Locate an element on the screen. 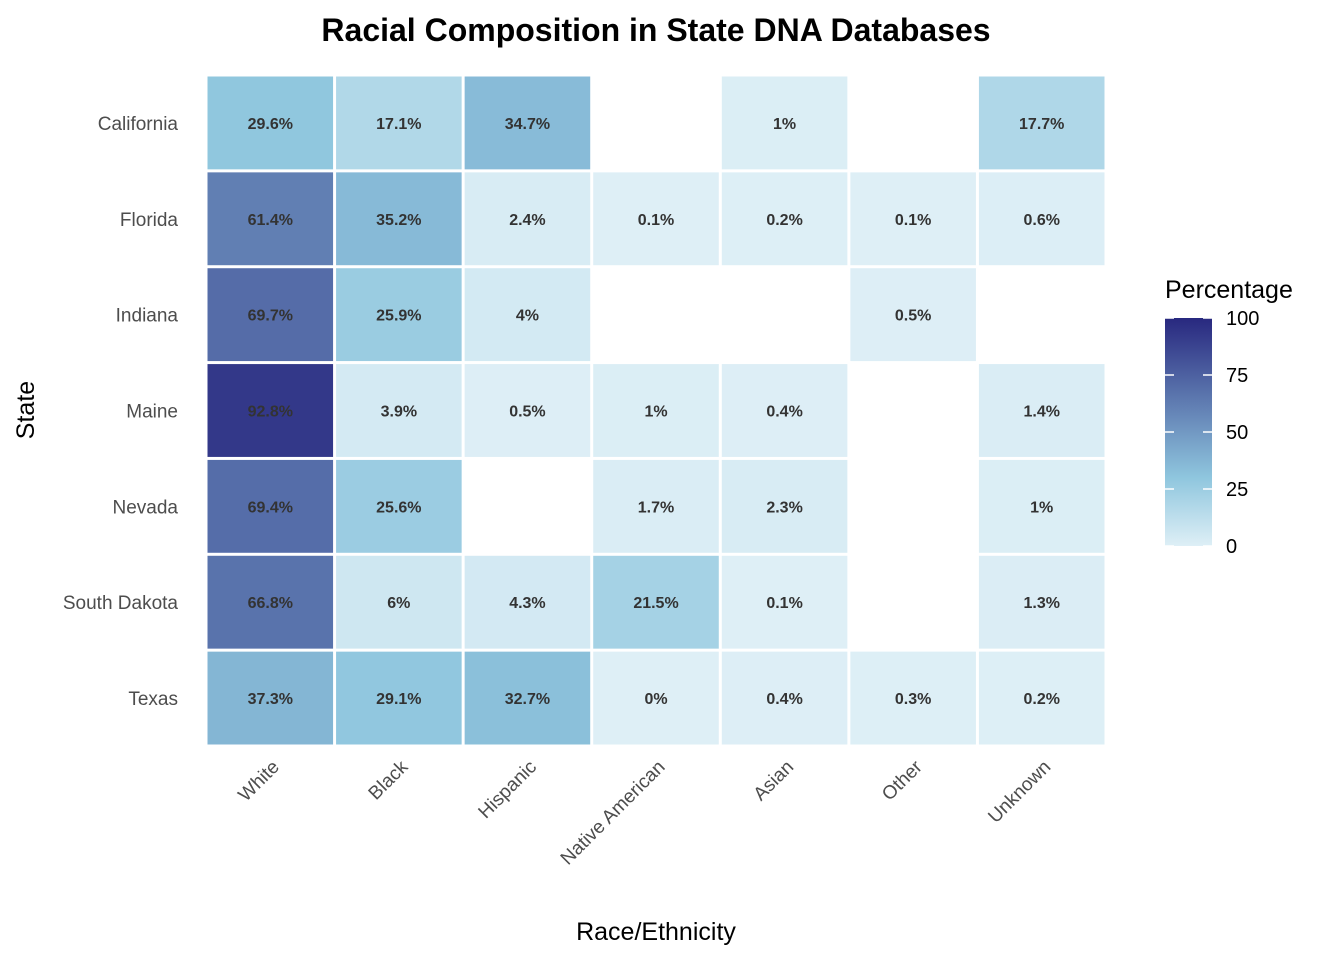 The height and width of the screenshot is (960, 1344). cell-value-label: 1.3% is located at coordinates (1041, 603).